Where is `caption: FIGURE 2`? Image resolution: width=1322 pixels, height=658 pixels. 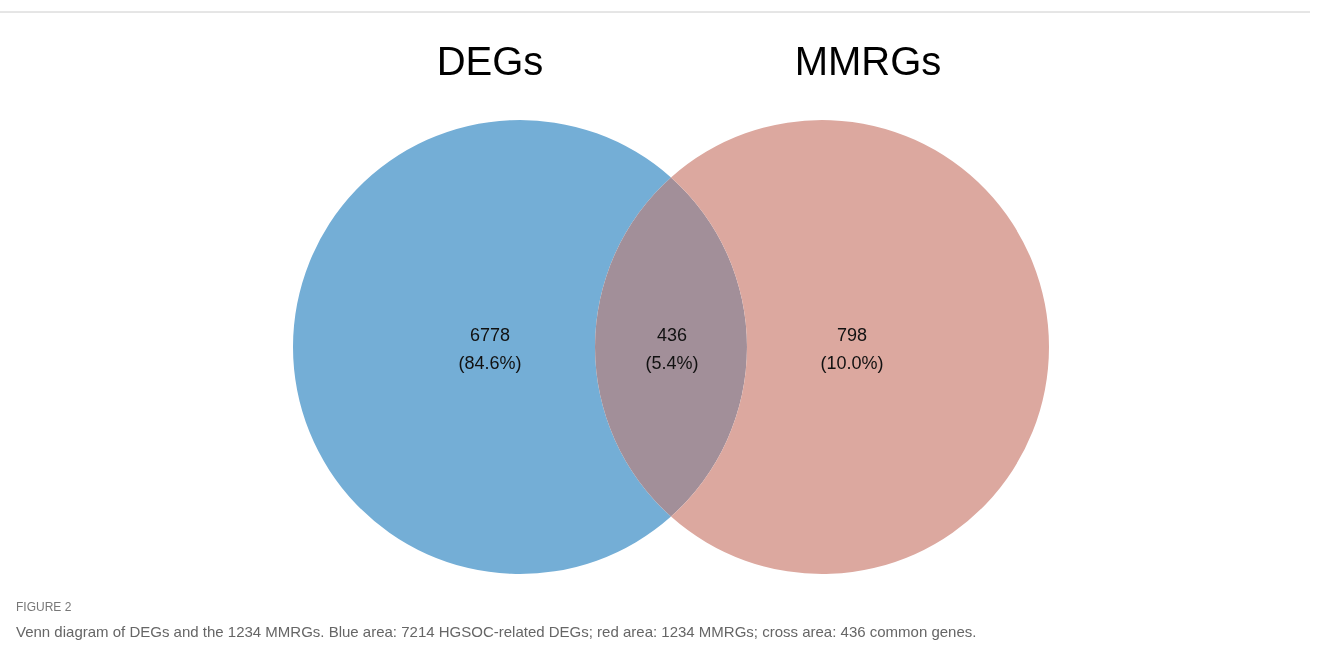
caption: FIGURE 2 is located at coordinates (44, 607).